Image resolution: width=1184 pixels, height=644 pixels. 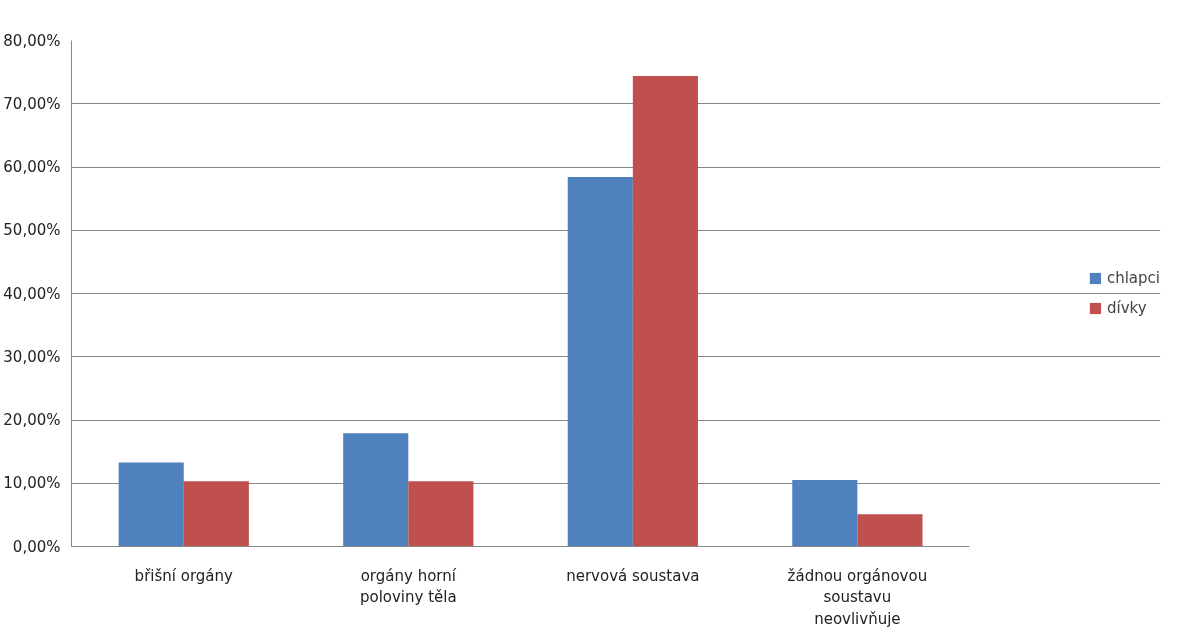 What do you see at coordinates (633, 575) in the screenshot?
I see `x-tick-label: nervová soustava` at bounding box center [633, 575].